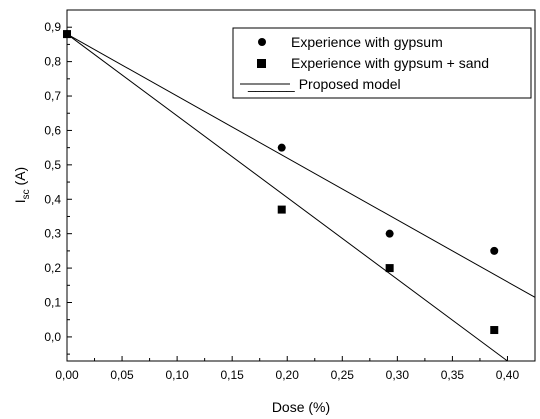  I want to click on x-tick-label: 0,15, so click(232, 375).